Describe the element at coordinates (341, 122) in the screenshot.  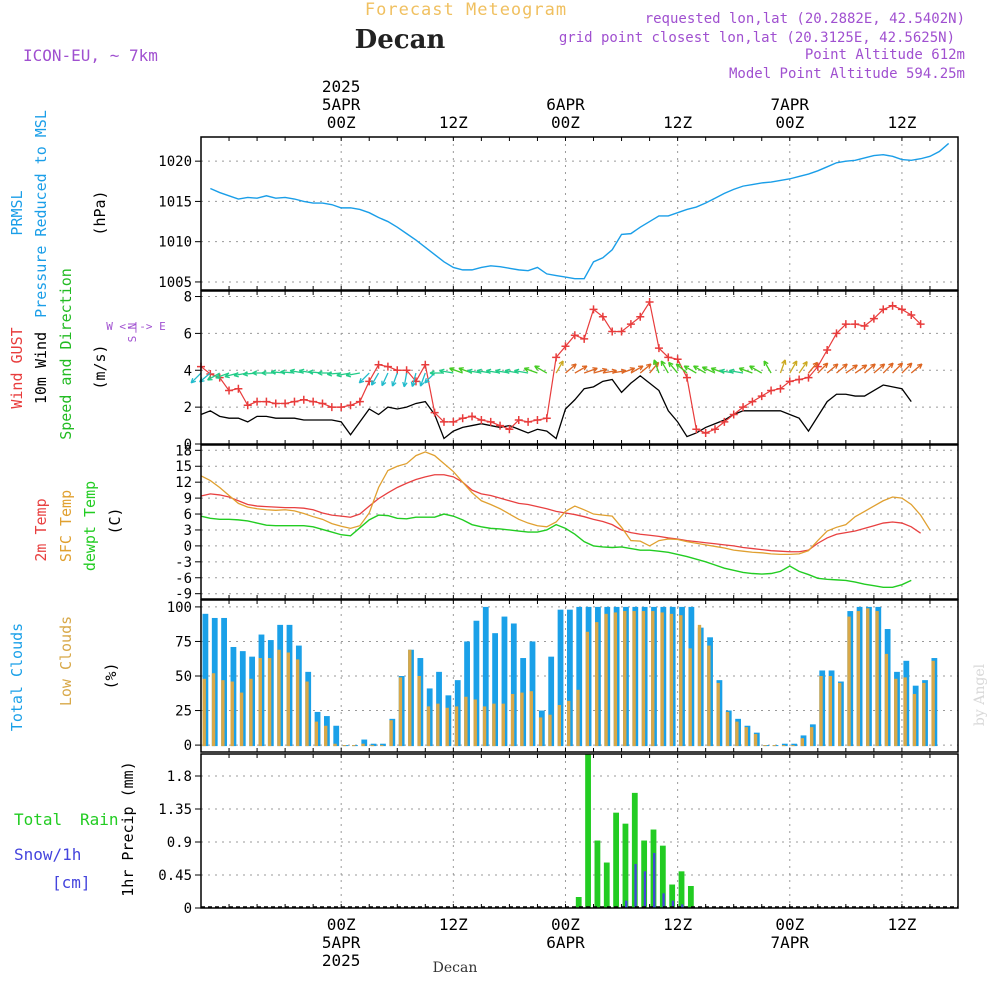
I see `top-time-label: 00Z` at that location.